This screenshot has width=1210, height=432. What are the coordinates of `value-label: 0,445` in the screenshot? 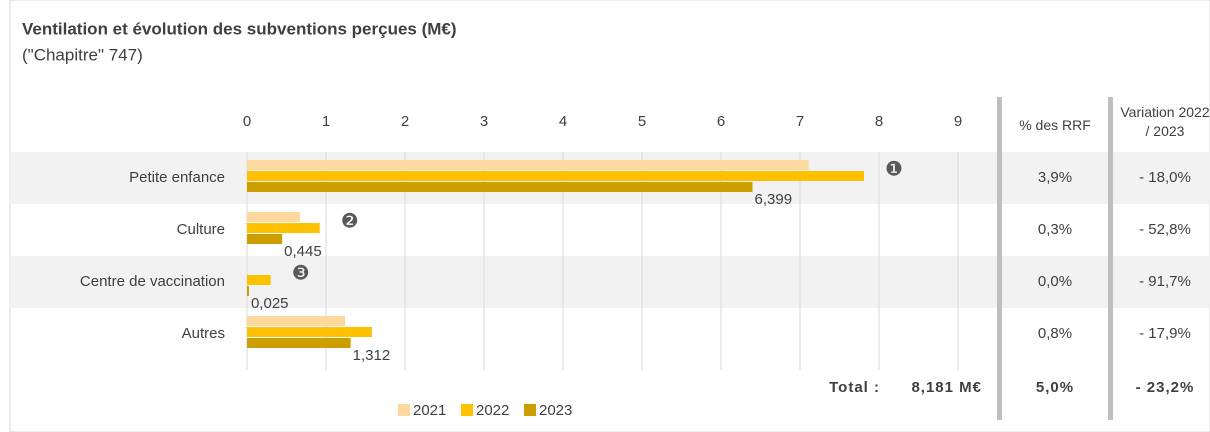 It's located at (303, 251).